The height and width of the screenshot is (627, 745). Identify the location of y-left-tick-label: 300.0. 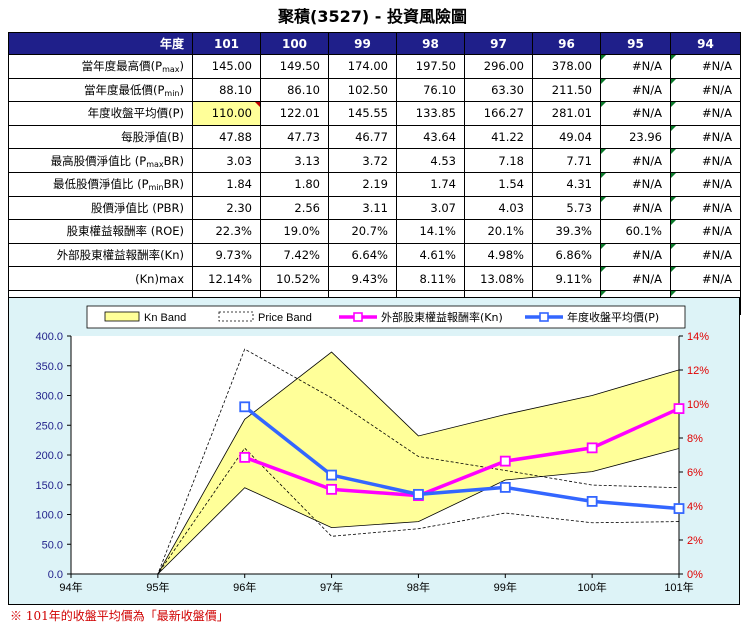
(49, 397).